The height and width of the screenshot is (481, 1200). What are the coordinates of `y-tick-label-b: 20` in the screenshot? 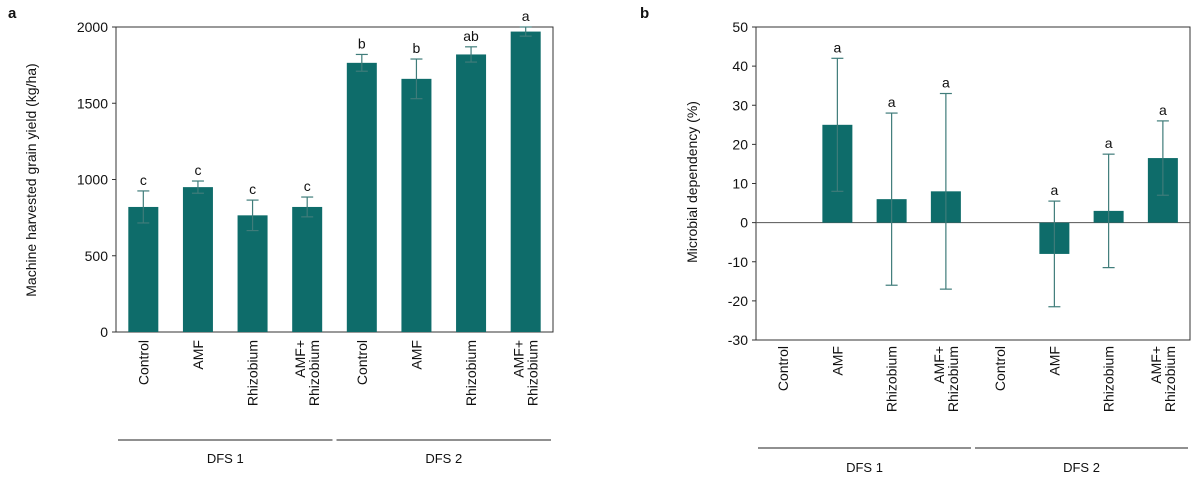 It's located at (740, 144).